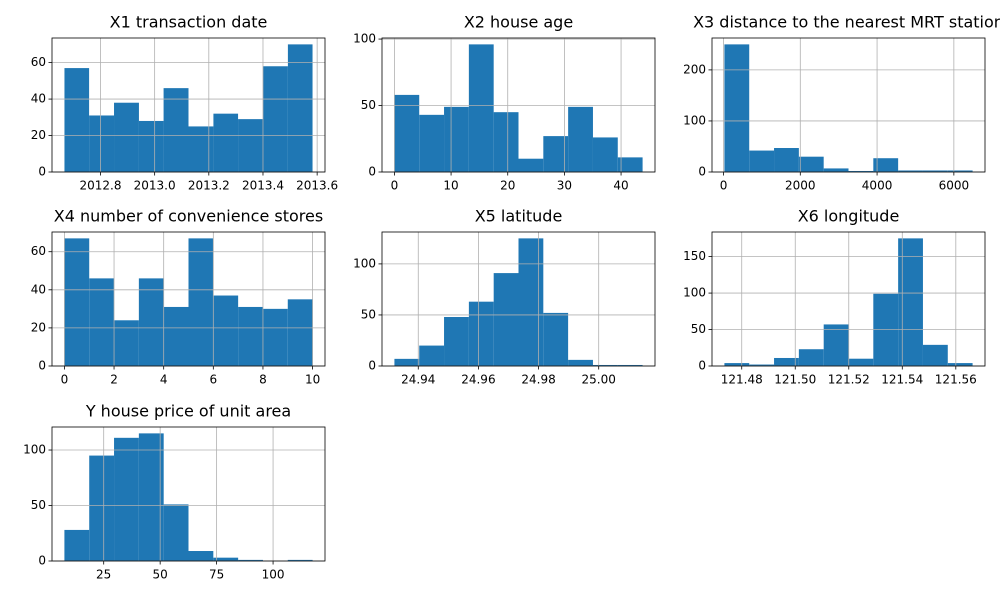 The height and width of the screenshot is (600, 1000). What do you see at coordinates (538, 380) in the screenshot?
I see `x-tick-label: 24.98` at bounding box center [538, 380].